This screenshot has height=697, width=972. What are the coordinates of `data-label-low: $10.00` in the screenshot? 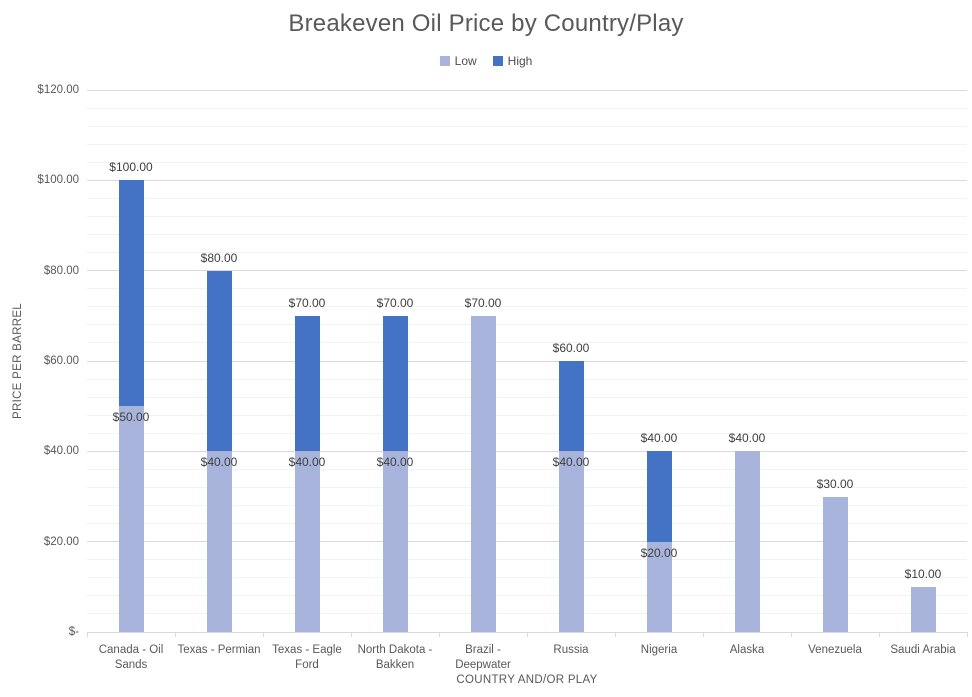 It's located at (923, 573).